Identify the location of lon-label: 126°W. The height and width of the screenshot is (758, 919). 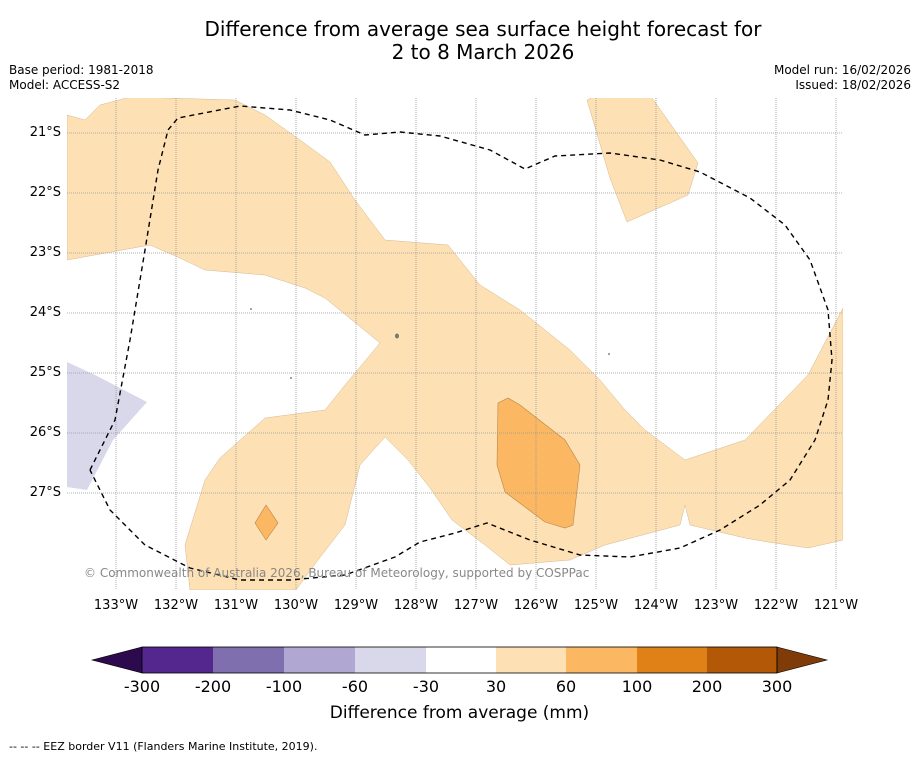
(536, 605).